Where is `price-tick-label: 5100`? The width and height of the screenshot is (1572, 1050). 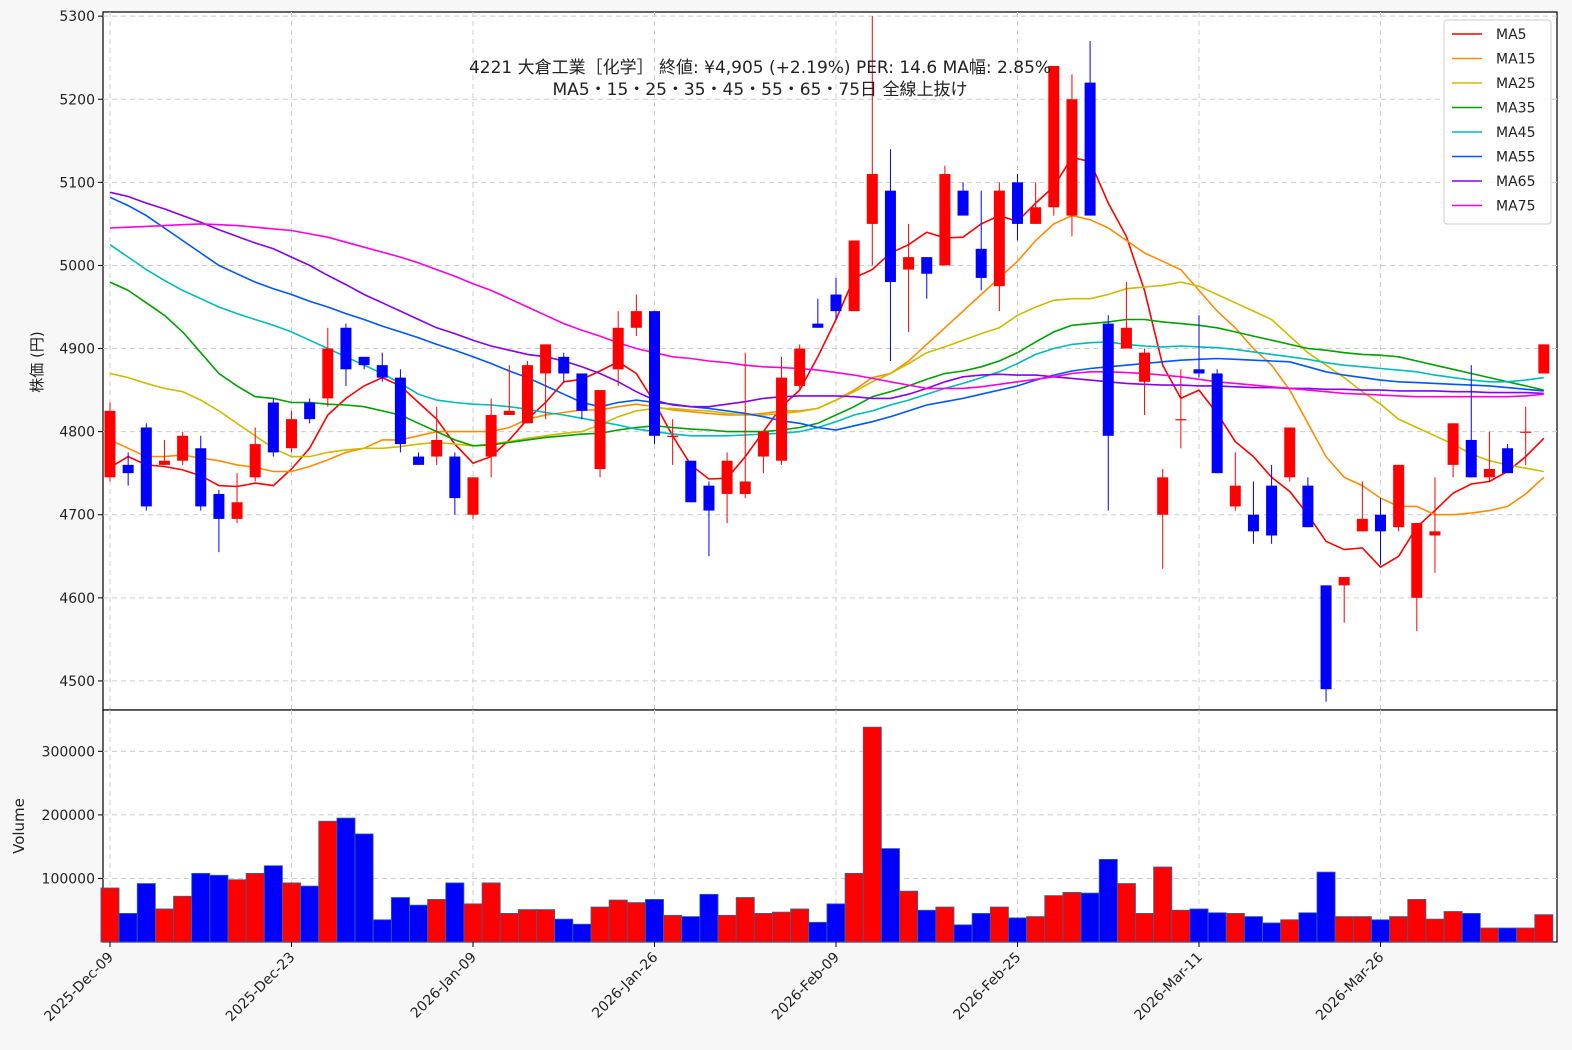
price-tick-label: 5100 is located at coordinates (77, 183).